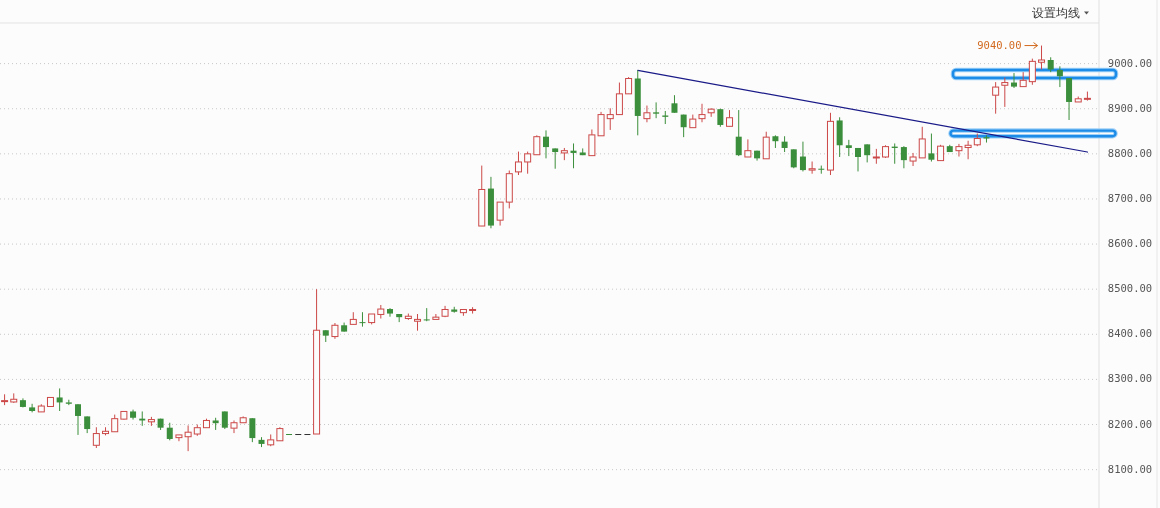 This screenshot has width=1160, height=508. What do you see at coordinates (1130, 468) in the screenshot?
I see `y-tick-label: 8100.00` at bounding box center [1130, 468].